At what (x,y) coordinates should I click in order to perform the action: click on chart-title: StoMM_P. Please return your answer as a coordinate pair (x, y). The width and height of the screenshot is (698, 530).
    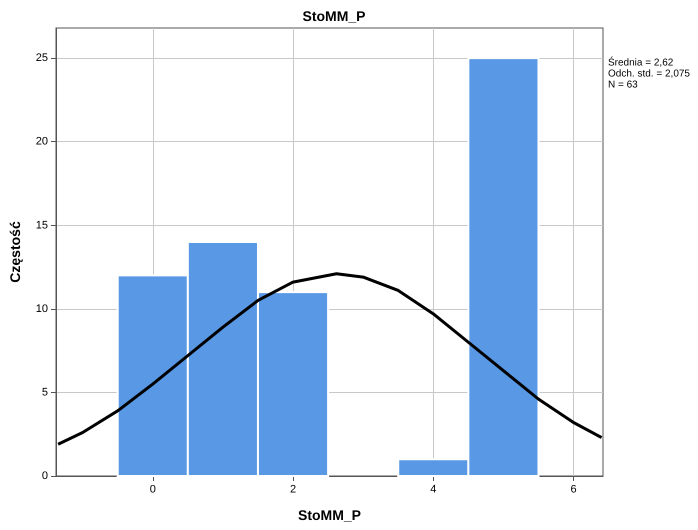
    Looking at the image, I should click on (334, 16).